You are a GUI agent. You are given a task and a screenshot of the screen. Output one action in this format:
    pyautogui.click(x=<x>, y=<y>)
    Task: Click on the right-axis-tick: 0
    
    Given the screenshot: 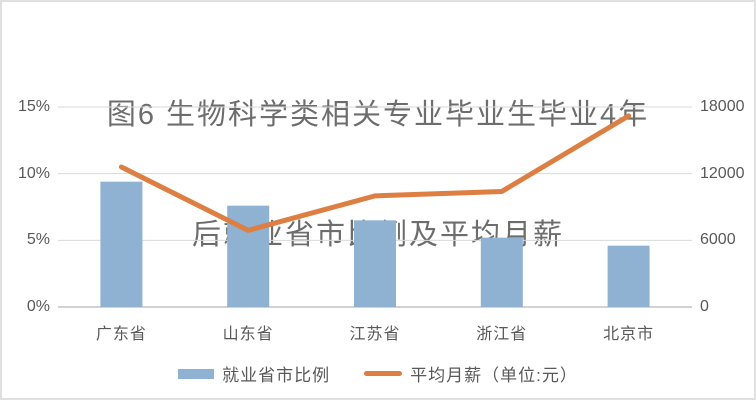 What is the action you would take?
    pyautogui.click(x=704, y=306)
    